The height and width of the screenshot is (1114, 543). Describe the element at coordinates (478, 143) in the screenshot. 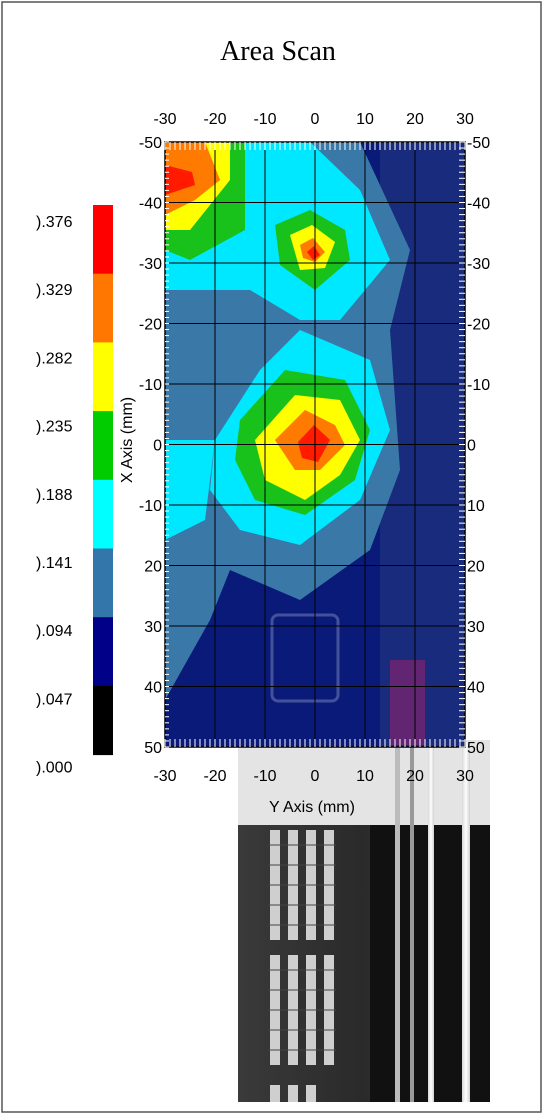

I see `y-tick-label-right: -50` at that location.